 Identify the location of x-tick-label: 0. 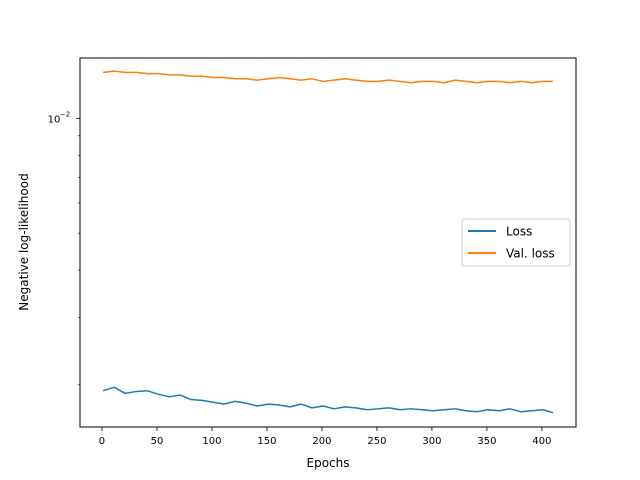
(102, 441).